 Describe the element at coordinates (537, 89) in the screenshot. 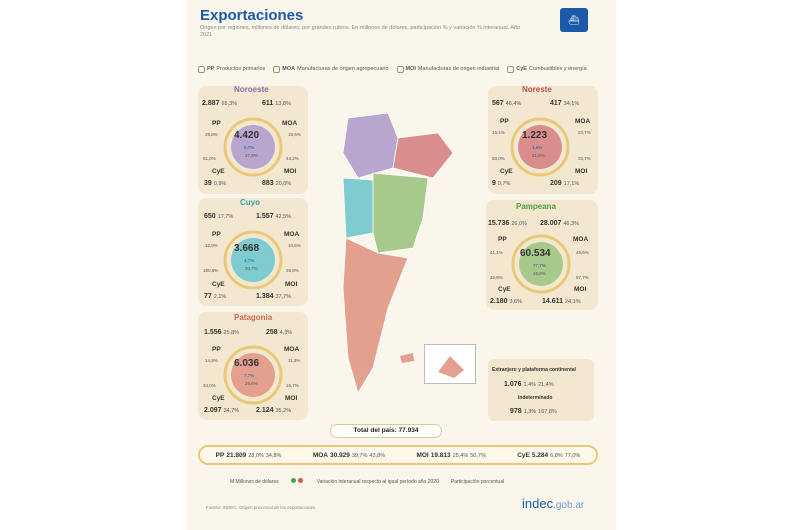

I see `region-title-noreste: Noreste` at that location.